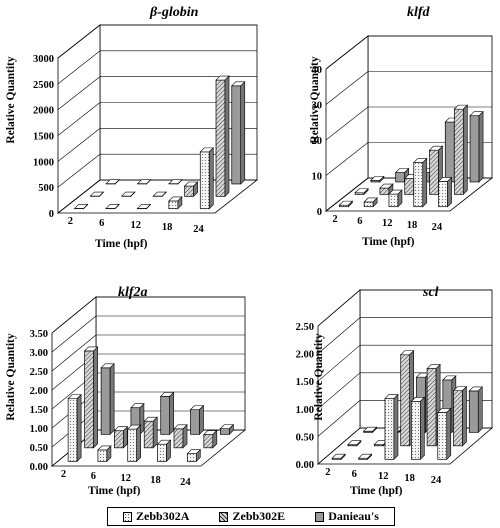 The image size is (500, 528). What do you see at coordinates (305, 327) in the screenshot?
I see `y-tick-label: 2.50` at bounding box center [305, 327].